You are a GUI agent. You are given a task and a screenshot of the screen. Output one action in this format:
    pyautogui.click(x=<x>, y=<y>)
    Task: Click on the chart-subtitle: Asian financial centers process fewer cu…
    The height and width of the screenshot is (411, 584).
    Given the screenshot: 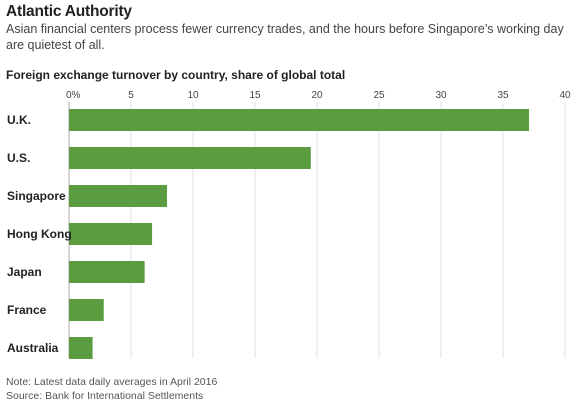 What is the action you would take?
    pyautogui.click(x=285, y=37)
    